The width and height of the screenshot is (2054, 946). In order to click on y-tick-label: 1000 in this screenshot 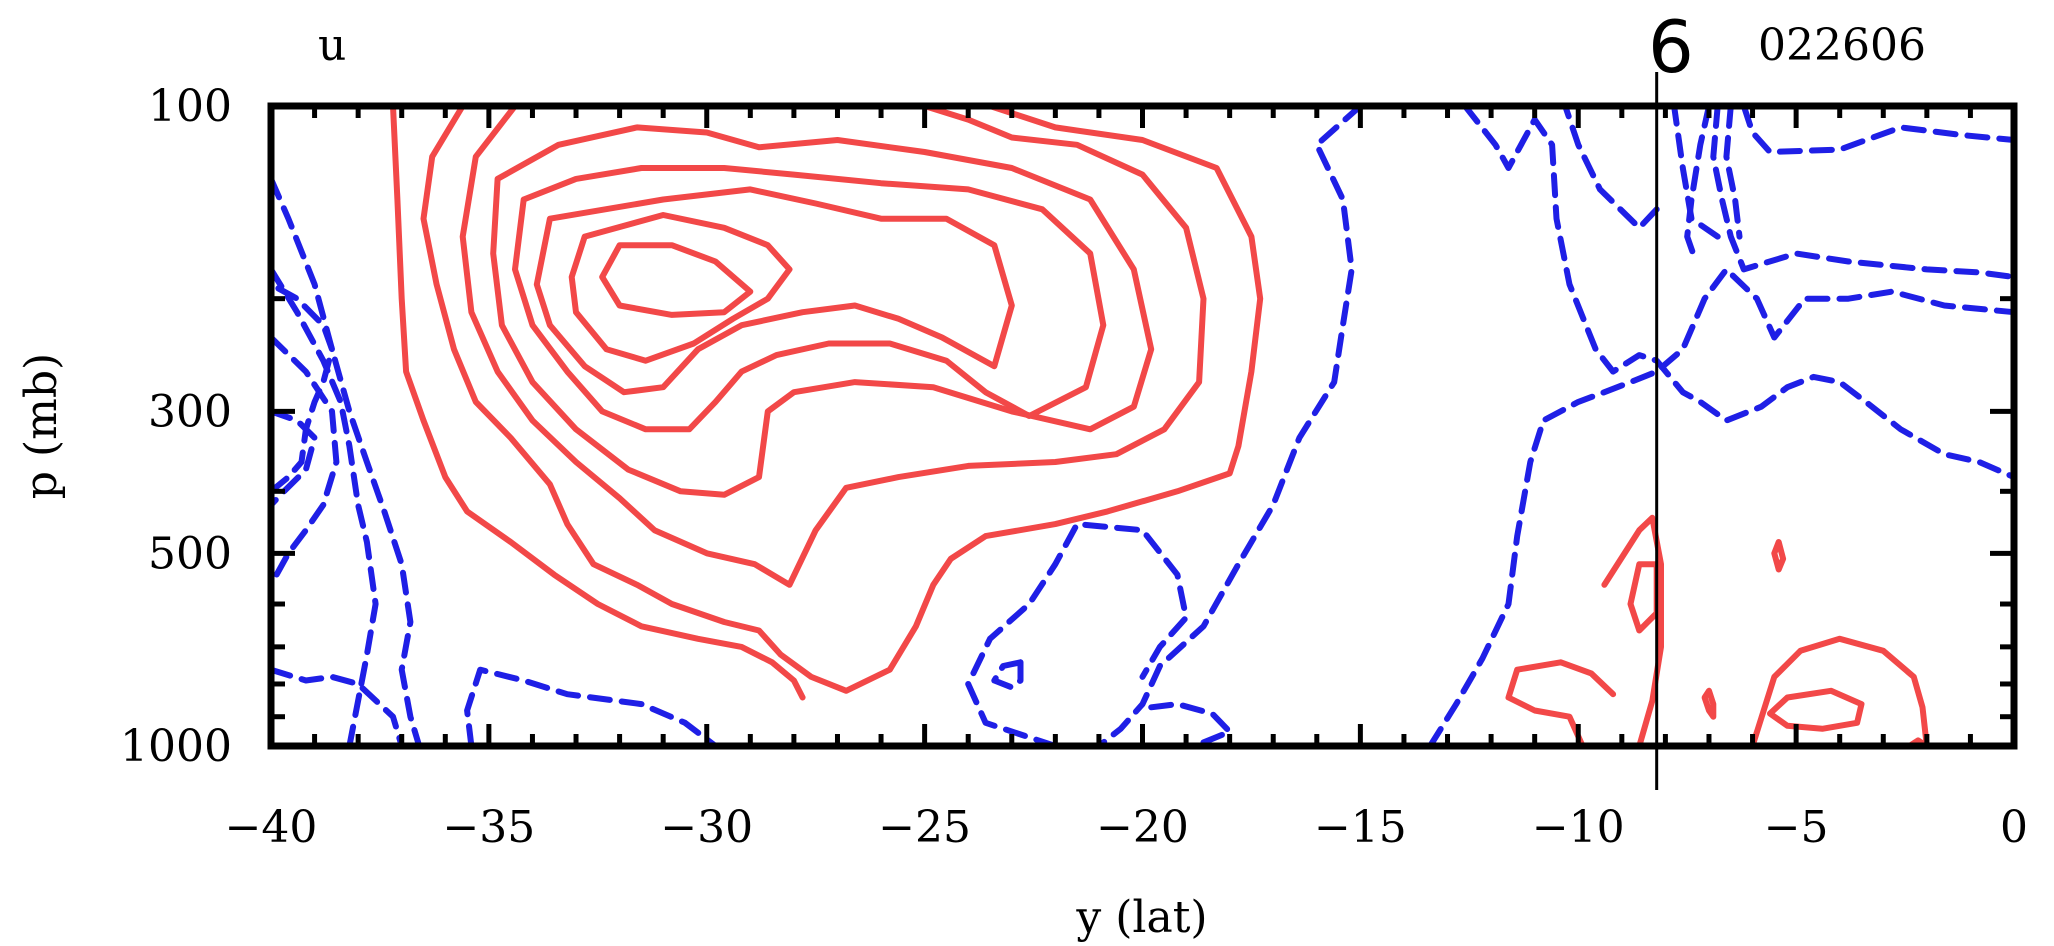, I will do `click(176, 746)`.